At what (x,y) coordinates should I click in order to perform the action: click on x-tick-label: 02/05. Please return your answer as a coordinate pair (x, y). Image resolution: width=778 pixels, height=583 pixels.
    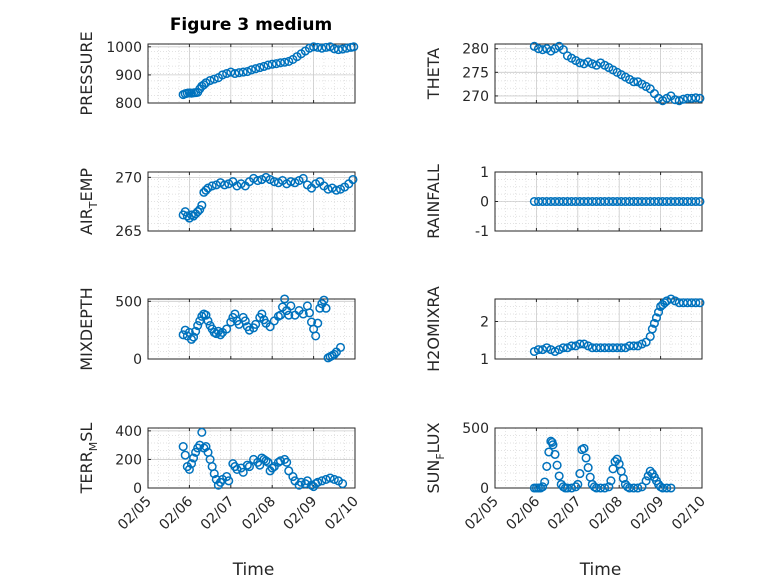
    Looking at the image, I should click on (135, 514).